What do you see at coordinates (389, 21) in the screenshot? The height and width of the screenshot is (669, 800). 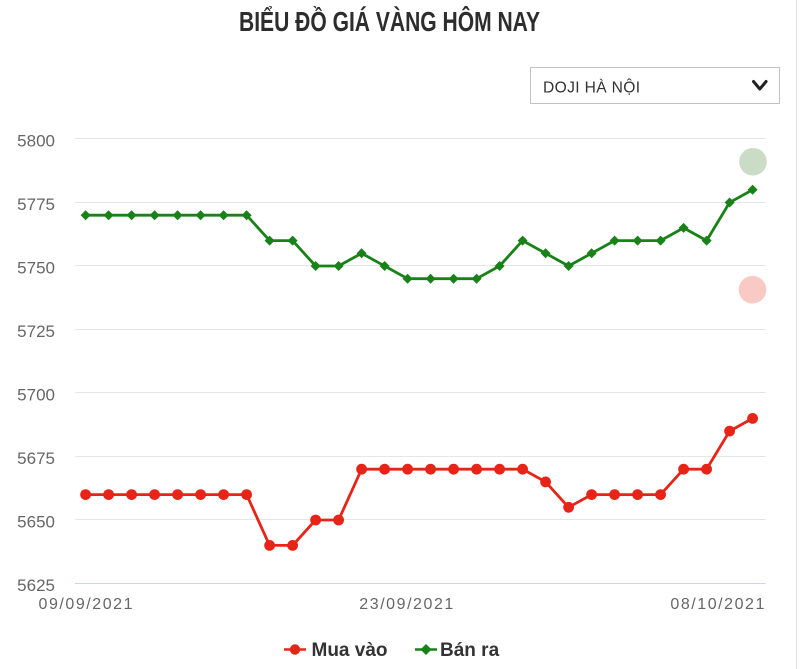 I see `svg-text: BIỂU ĐỒ GIÁ VÀNG HÔM NAY` at bounding box center [389, 21].